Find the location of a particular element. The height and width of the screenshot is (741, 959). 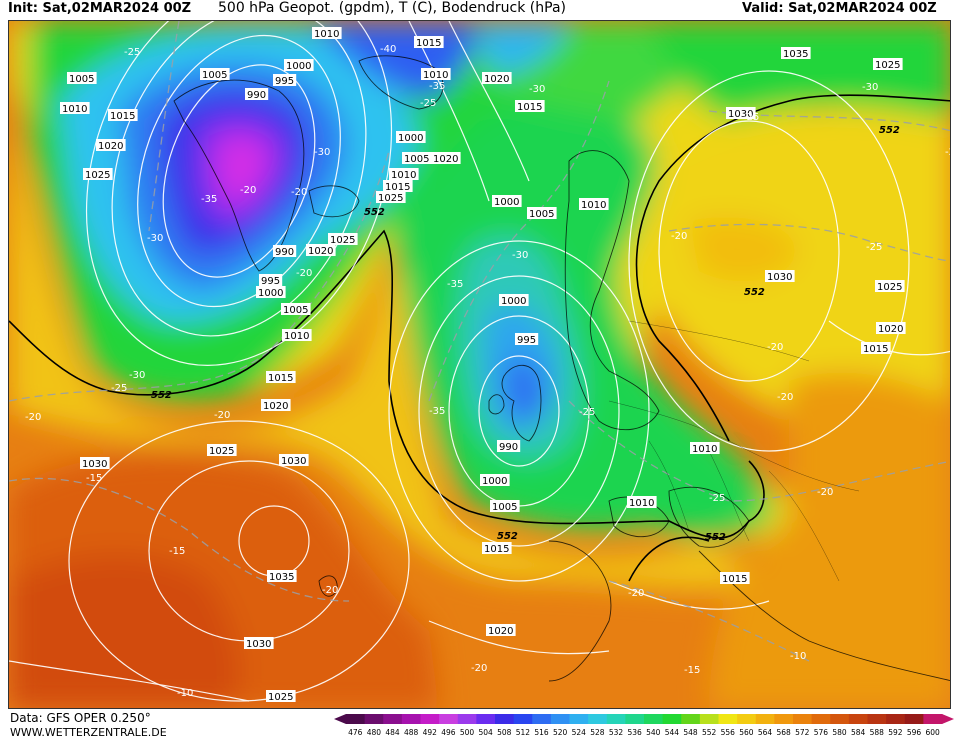

pressure-label: 1035 is located at coordinates (796, 53).